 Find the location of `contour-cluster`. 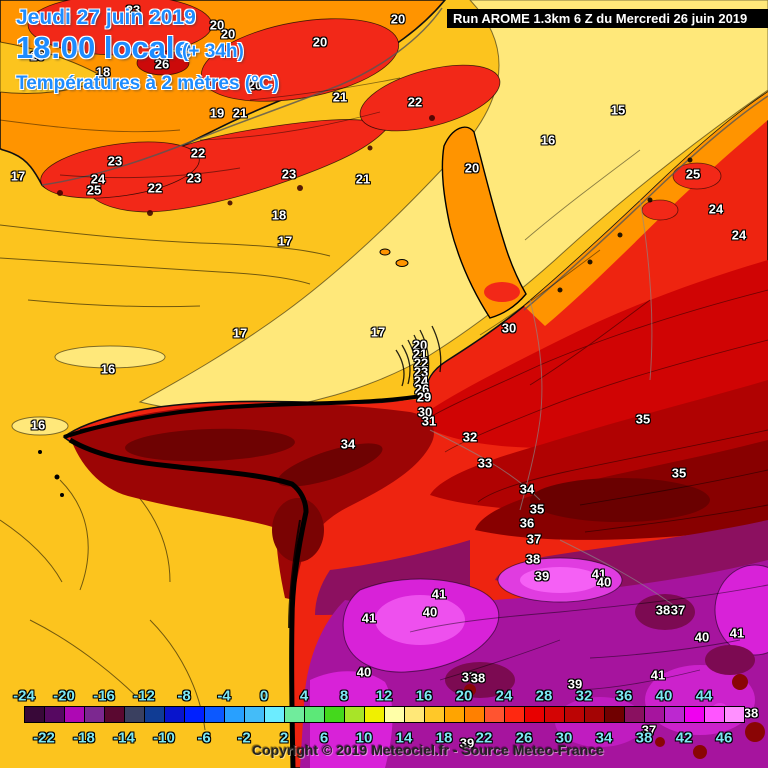

contour-cluster is located at coordinates (418, 356).